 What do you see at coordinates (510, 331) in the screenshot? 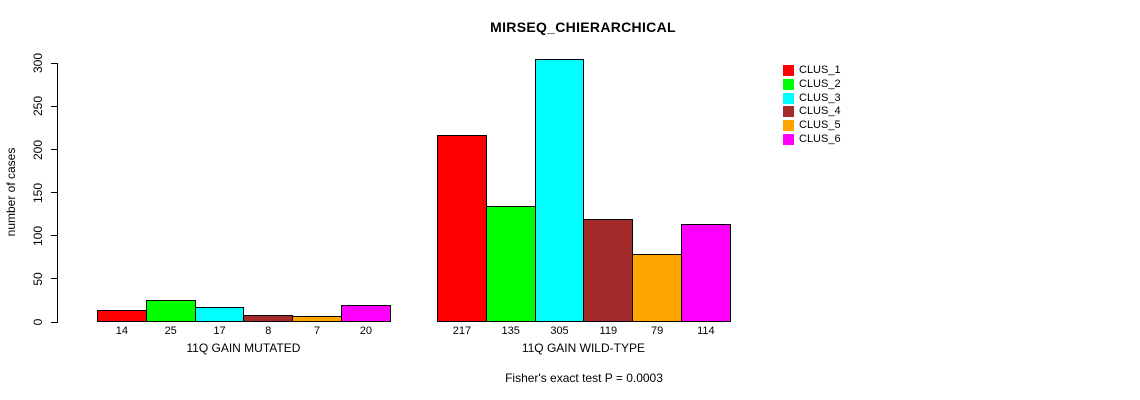
I see `bar-value-label: 135` at bounding box center [510, 331].